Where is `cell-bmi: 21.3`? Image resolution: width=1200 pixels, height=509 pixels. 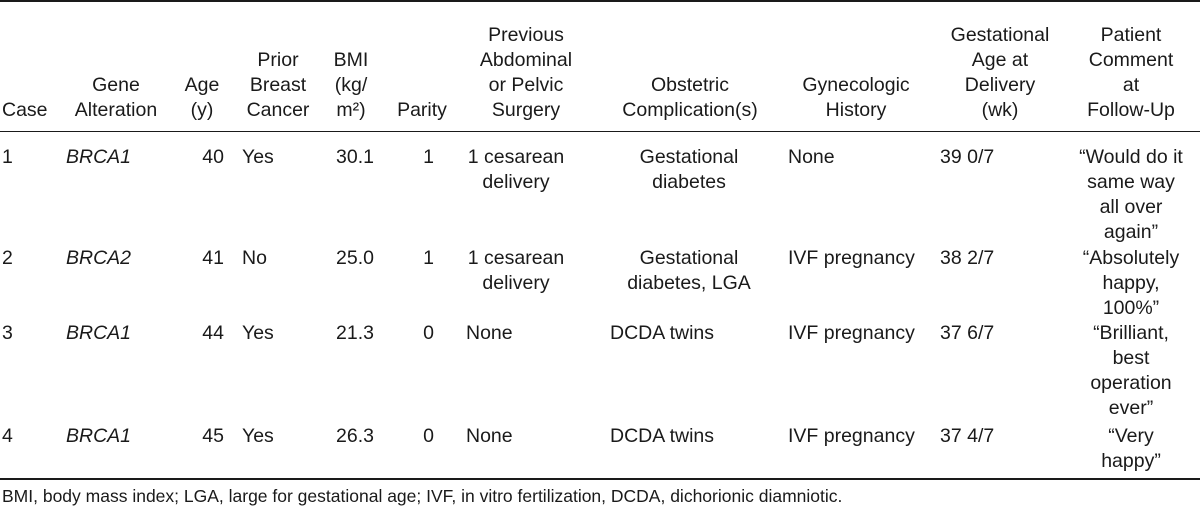 cell-bmi: 21.3 is located at coordinates (351, 333).